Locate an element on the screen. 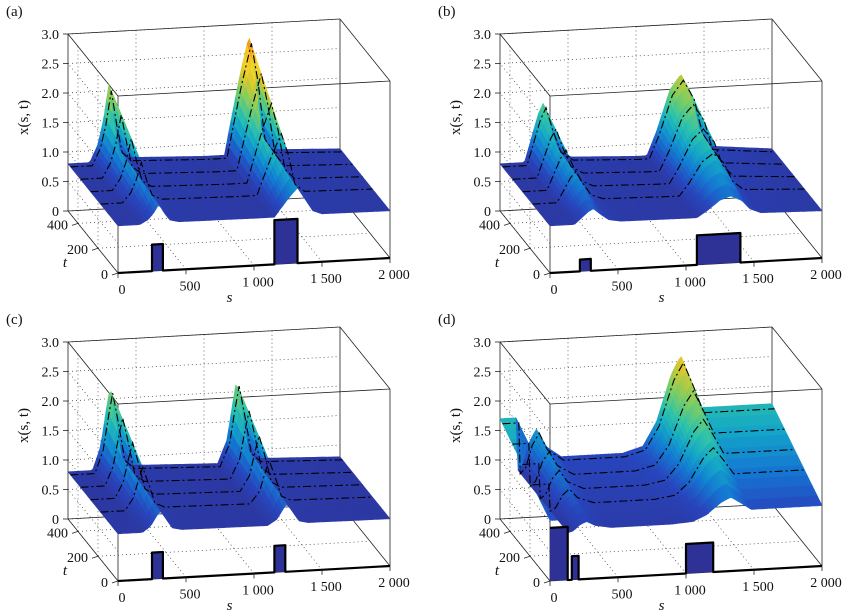 The image size is (850, 611). z-tick-label: 0 is located at coordinates (55, 212).